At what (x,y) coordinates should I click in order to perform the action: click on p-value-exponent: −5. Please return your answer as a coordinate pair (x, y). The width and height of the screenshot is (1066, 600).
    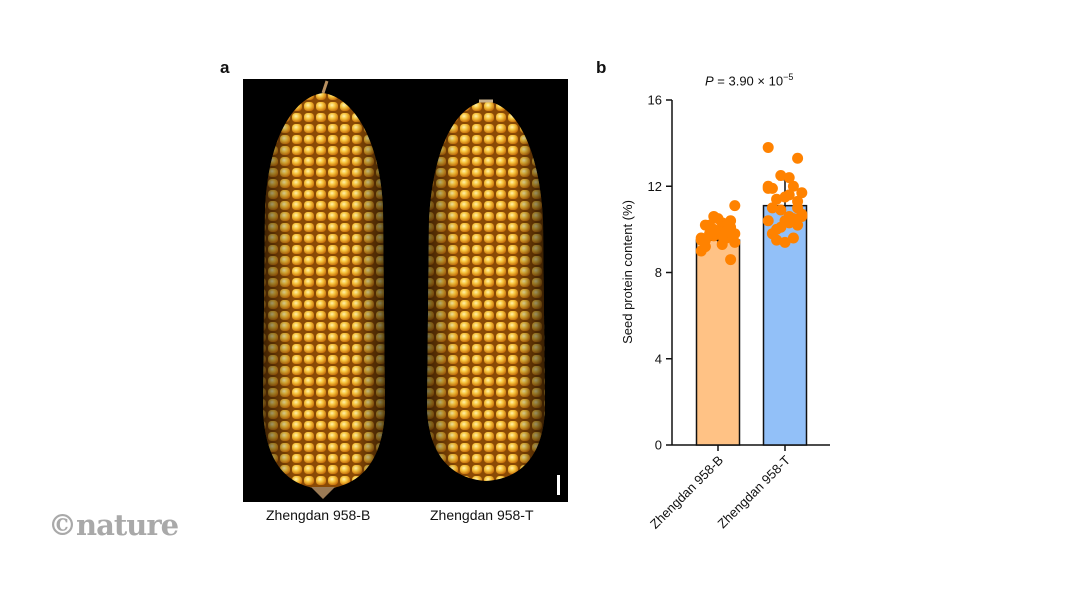
    Looking at the image, I should click on (788, 77).